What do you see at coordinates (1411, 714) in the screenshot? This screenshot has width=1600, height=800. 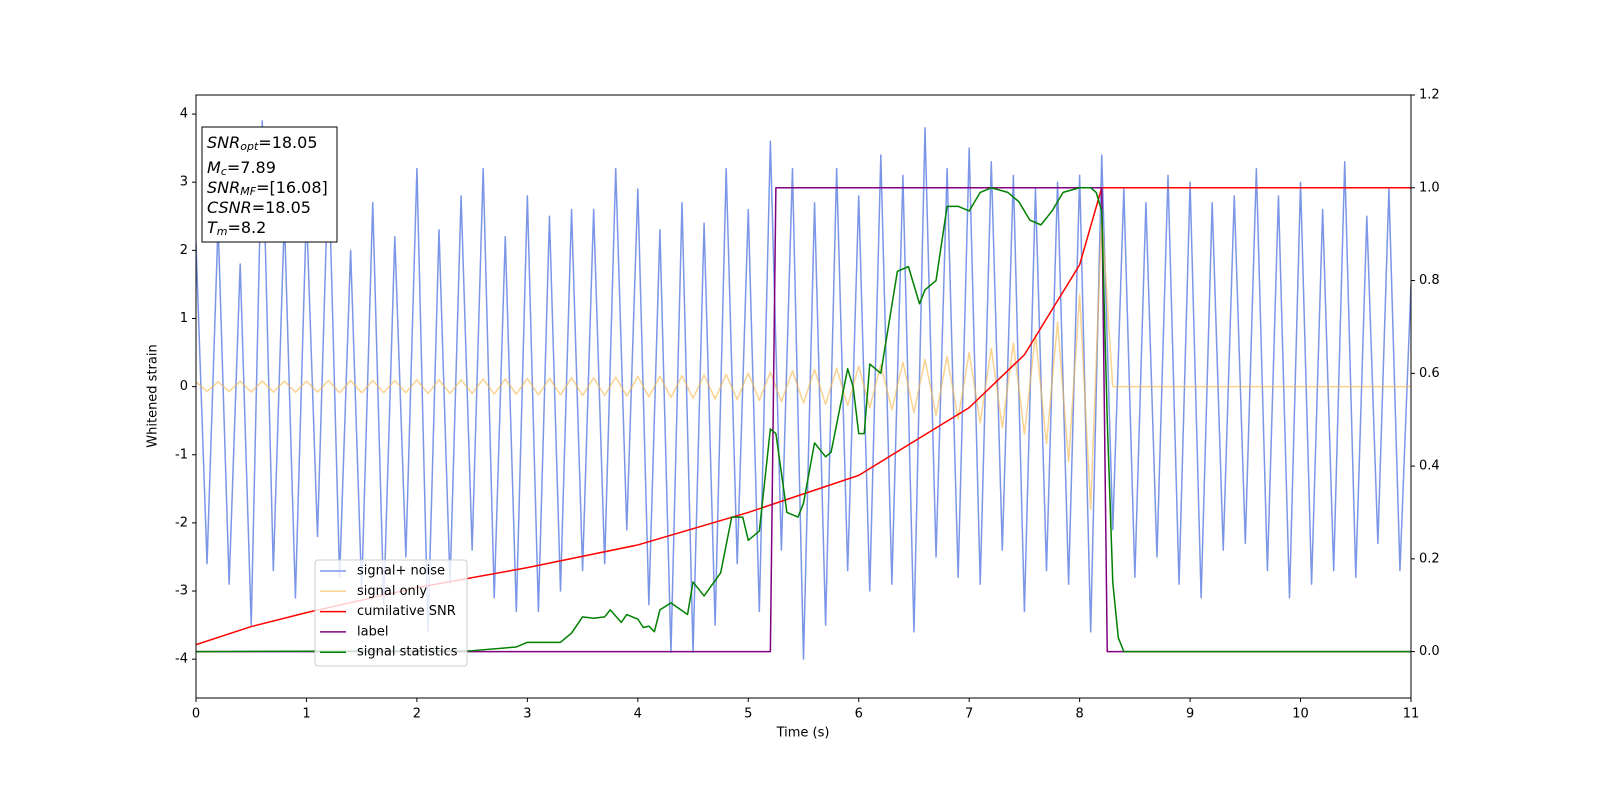 I see `x-tick-label: 11` at bounding box center [1411, 714].